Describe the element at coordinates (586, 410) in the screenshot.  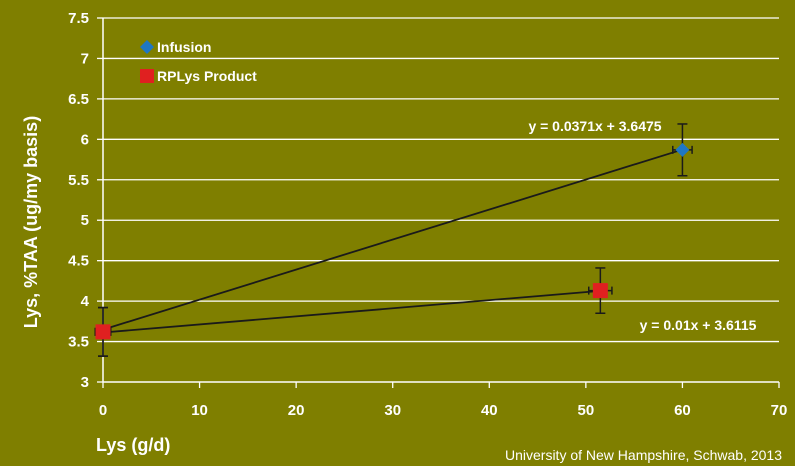
I see `x-tick-label-5: 50` at that location.